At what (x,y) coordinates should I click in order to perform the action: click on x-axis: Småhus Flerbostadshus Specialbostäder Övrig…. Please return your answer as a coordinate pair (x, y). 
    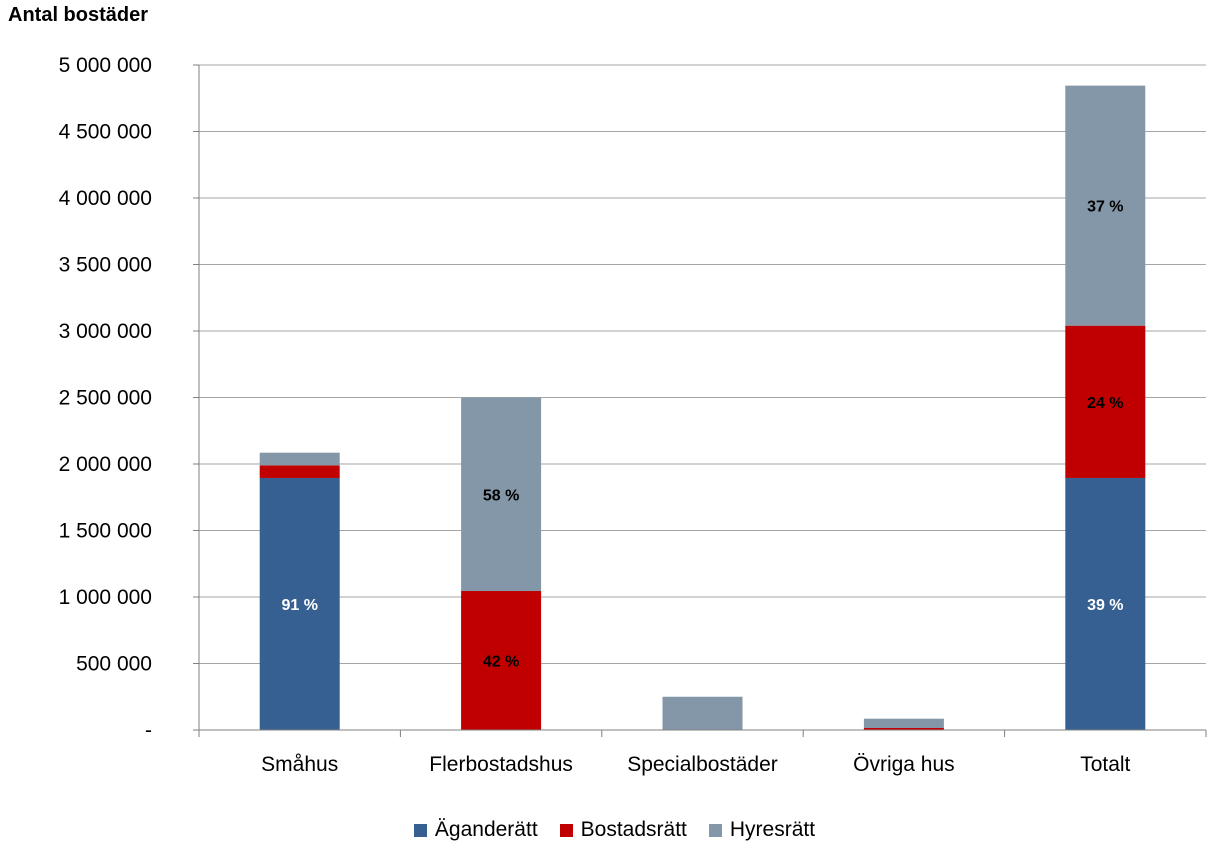
    Looking at the image, I should click on (702, 752).